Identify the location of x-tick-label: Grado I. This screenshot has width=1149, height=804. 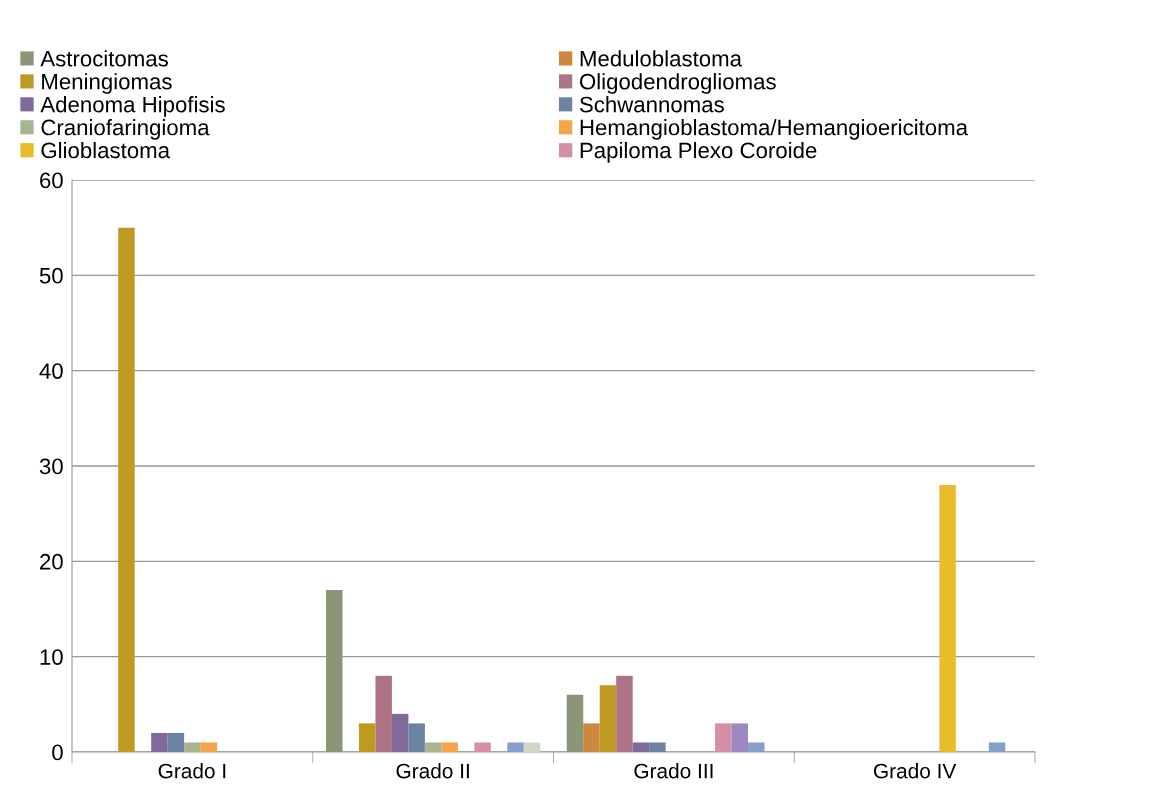
(192, 771).